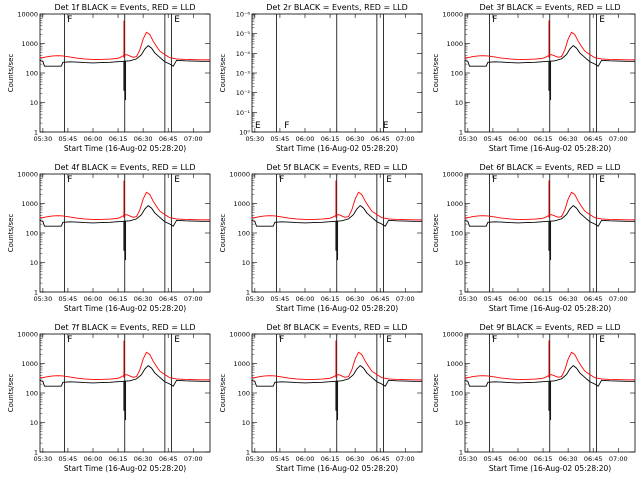 The height and width of the screenshot is (480, 640). I want to click on y-tick-label: 10⁻⁶, so click(243, 15).